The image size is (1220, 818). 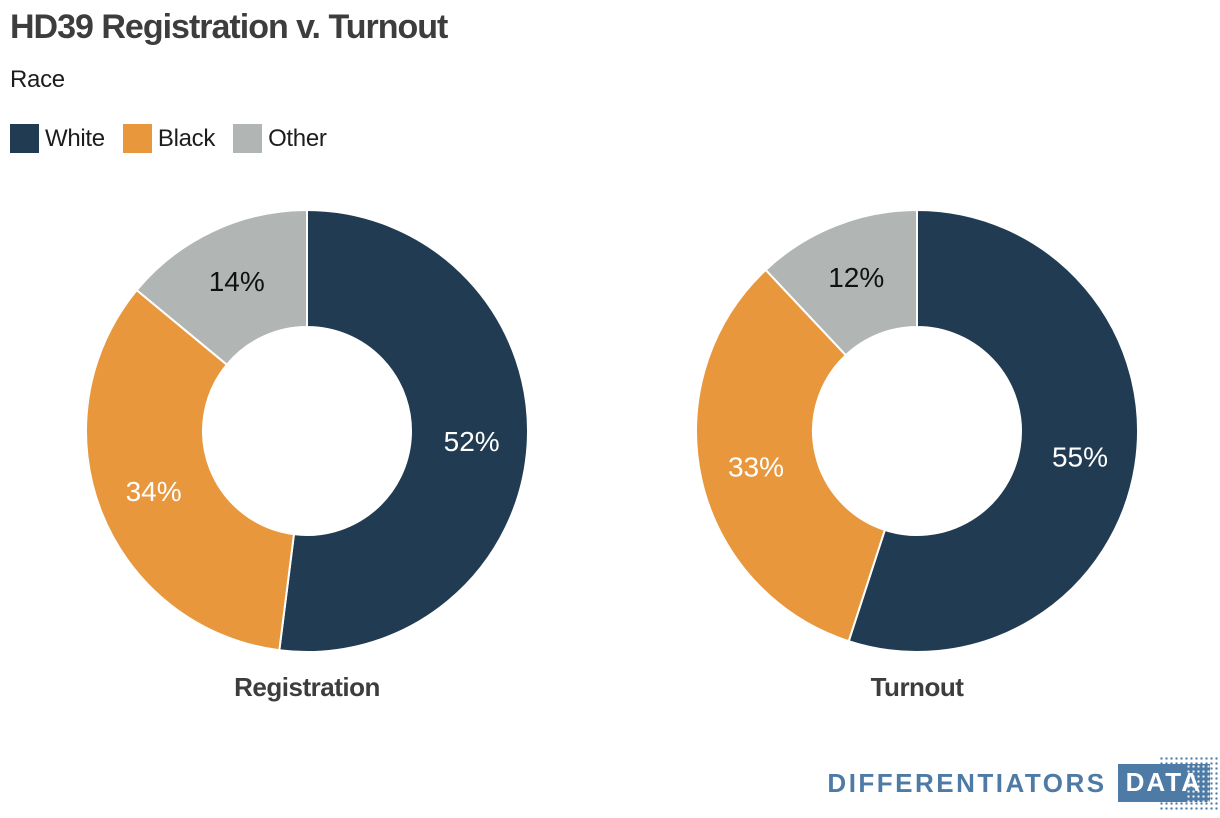 What do you see at coordinates (137, 138) in the screenshot?
I see `legend-swatch-black` at bounding box center [137, 138].